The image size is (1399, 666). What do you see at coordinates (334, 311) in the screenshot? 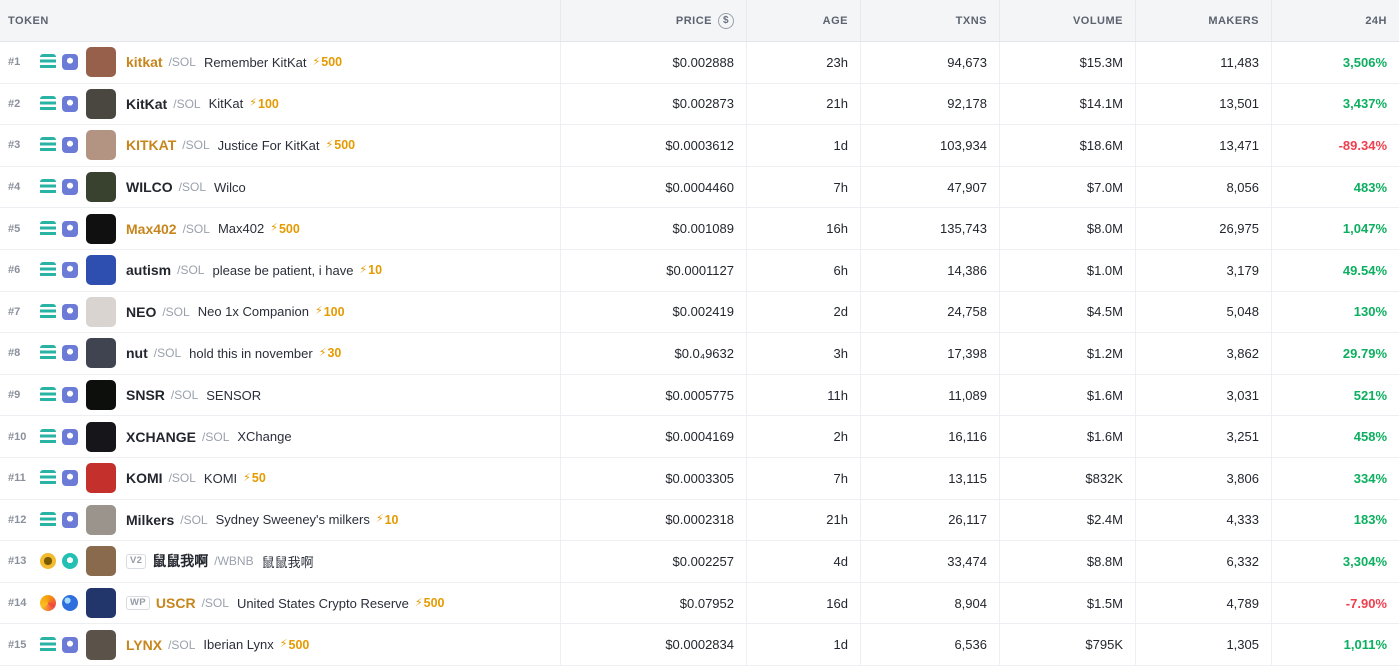
I see `boost-count: 100` at bounding box center [334, 311].